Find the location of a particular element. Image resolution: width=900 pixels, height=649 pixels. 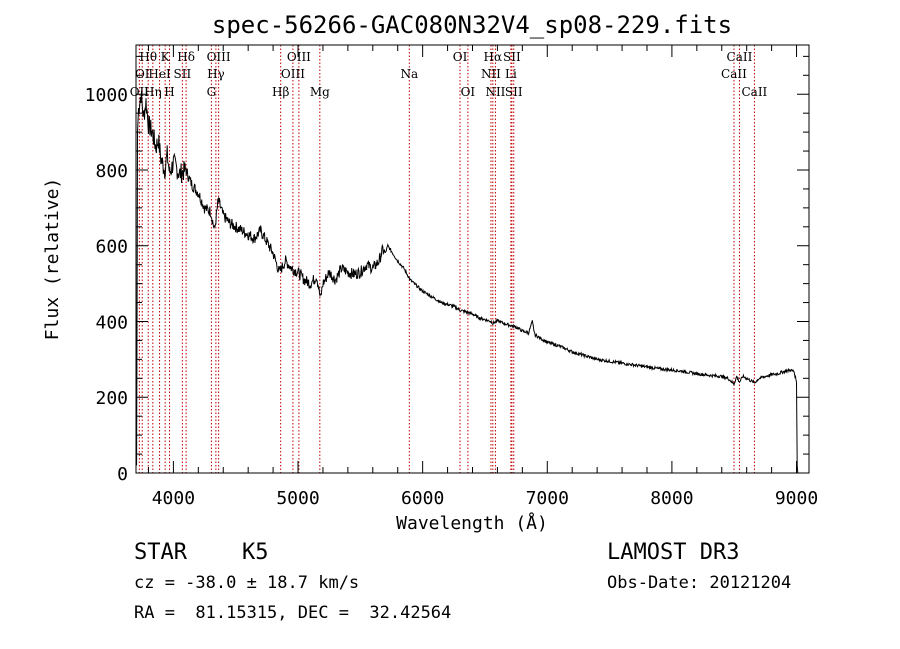

line-marker-label-16: Na is located at coordinates (409, 74).